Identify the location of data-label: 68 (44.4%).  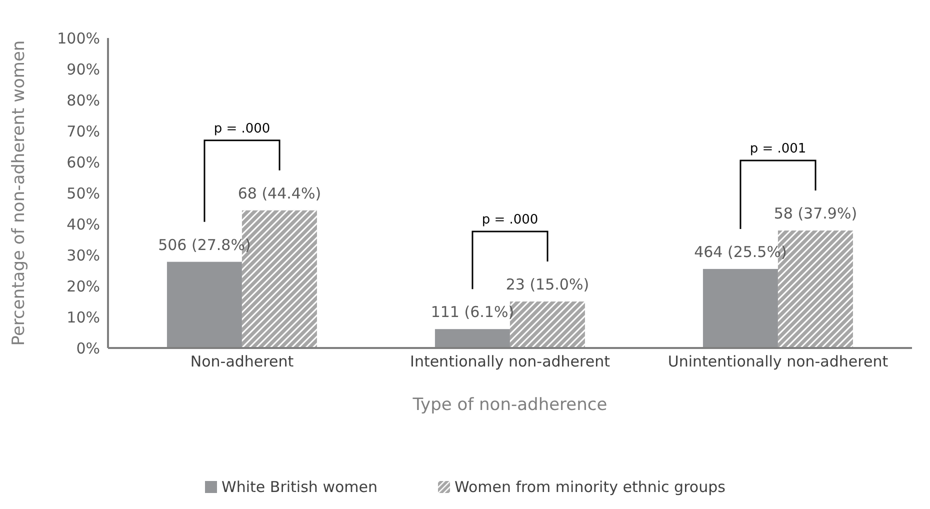
(280, 193).